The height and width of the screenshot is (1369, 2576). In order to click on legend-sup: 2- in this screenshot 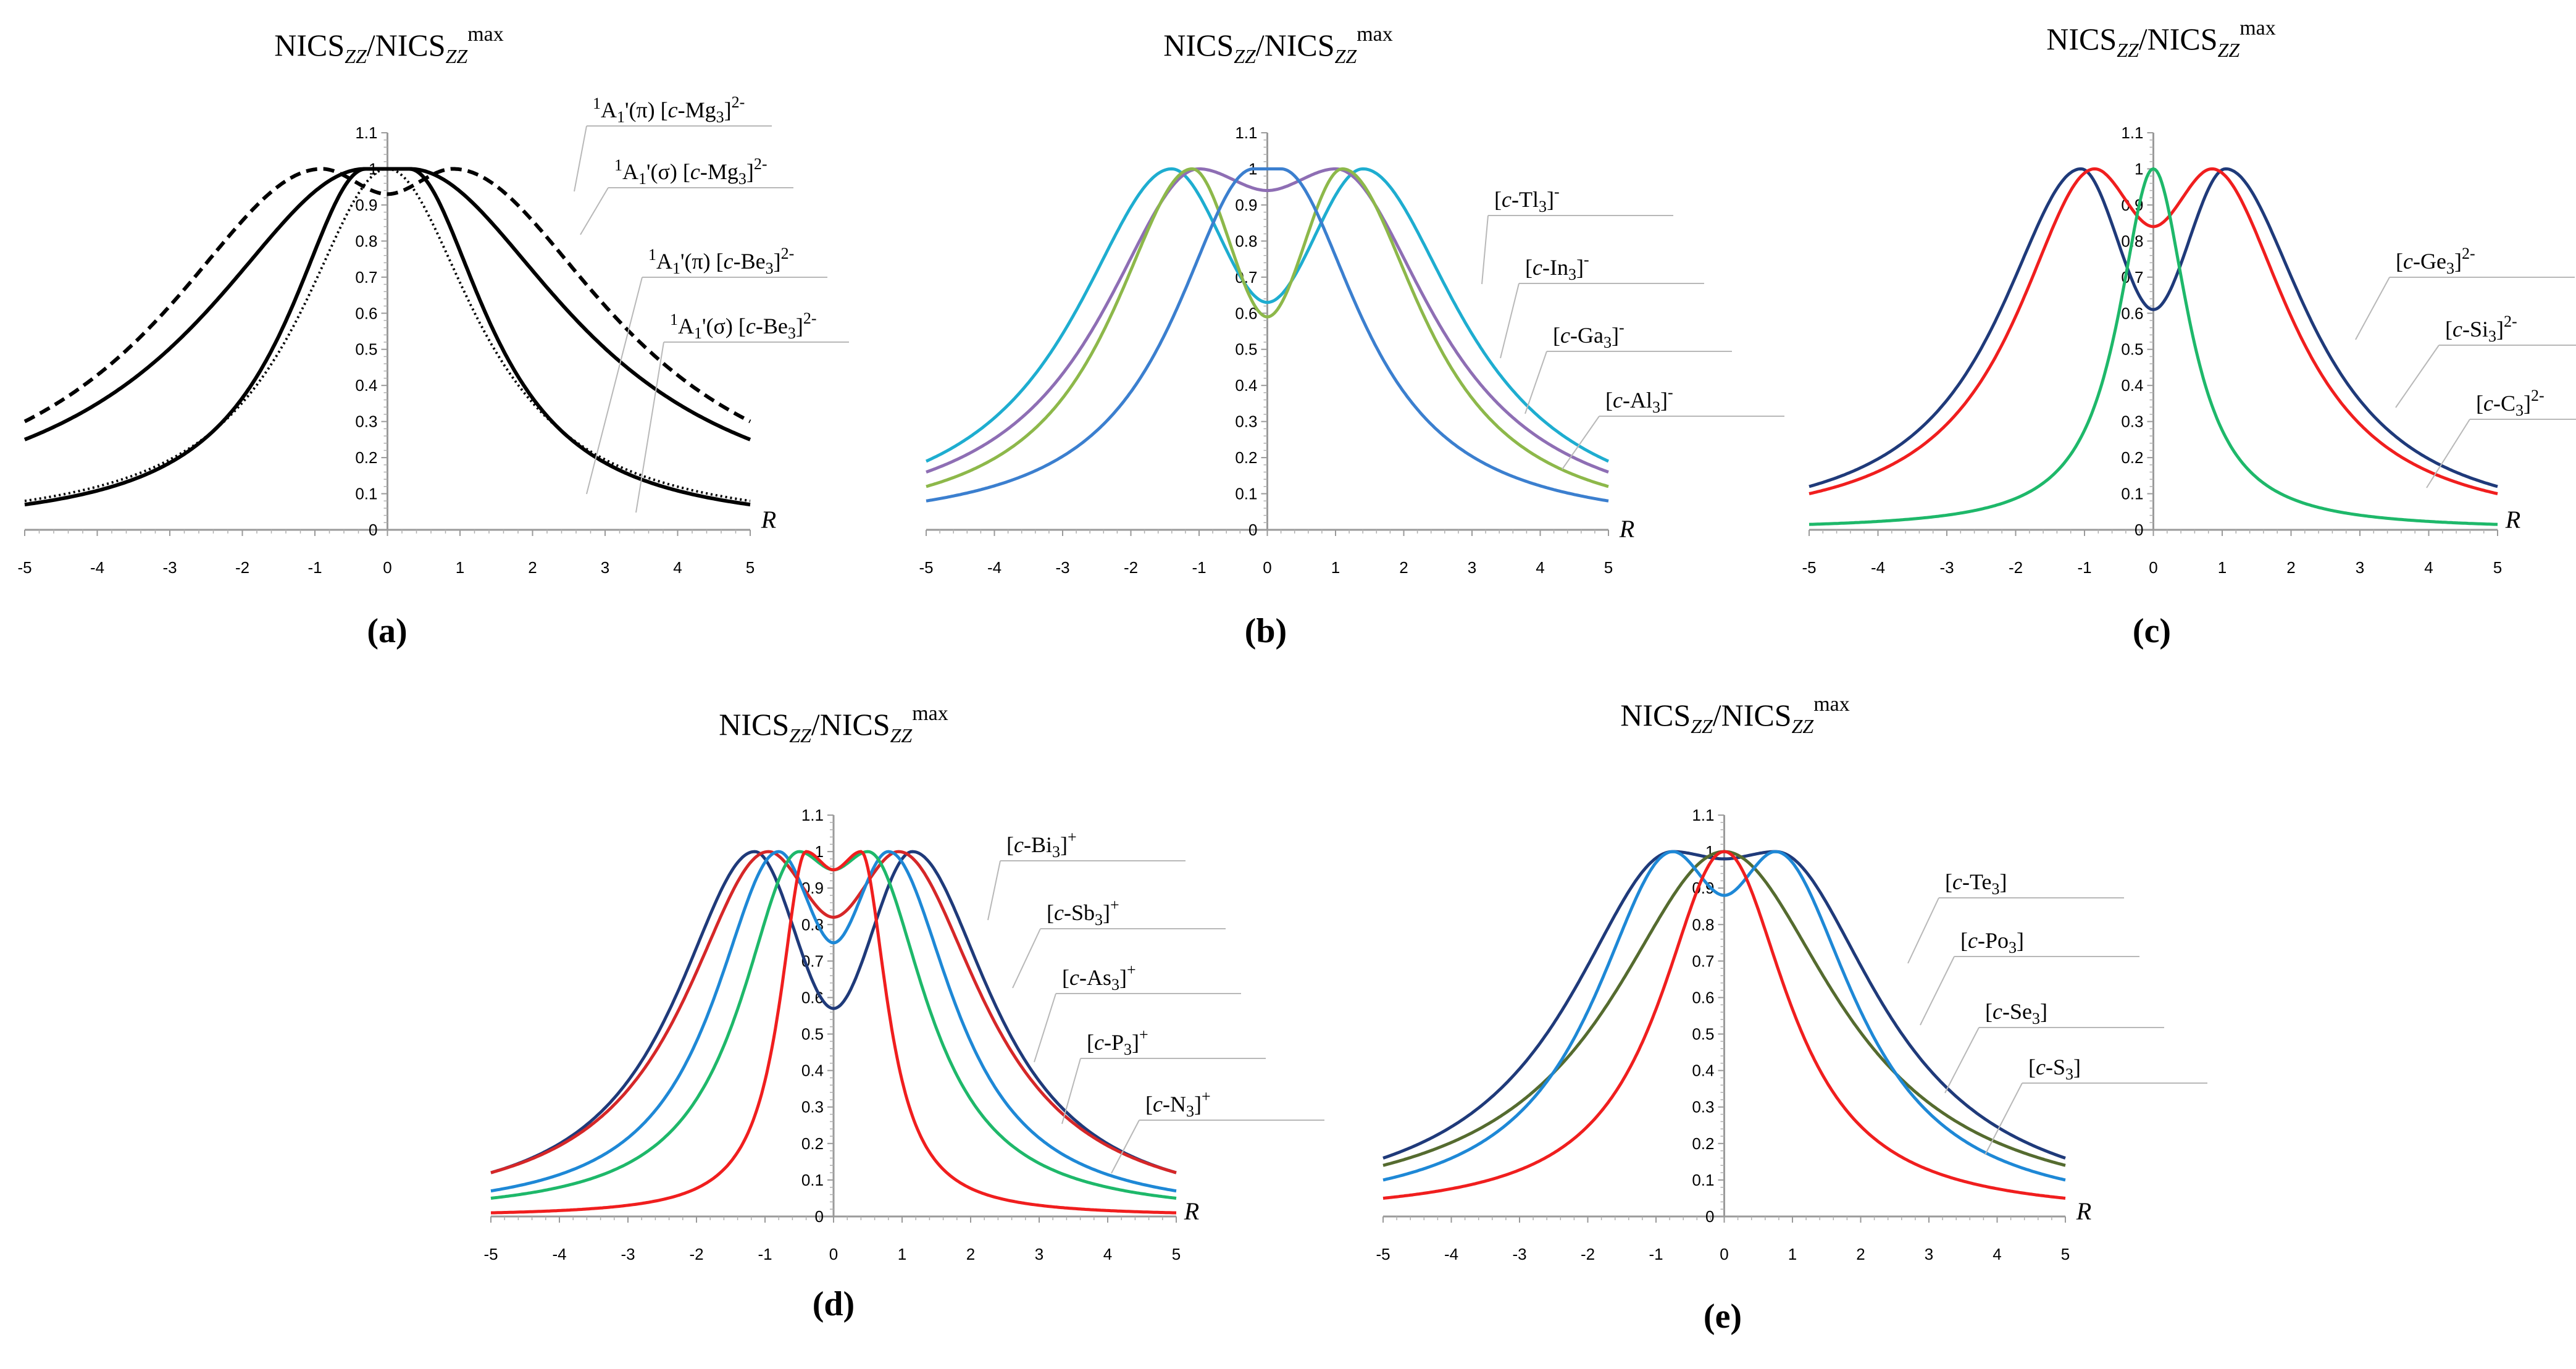, I will do `click(810, 318)`.